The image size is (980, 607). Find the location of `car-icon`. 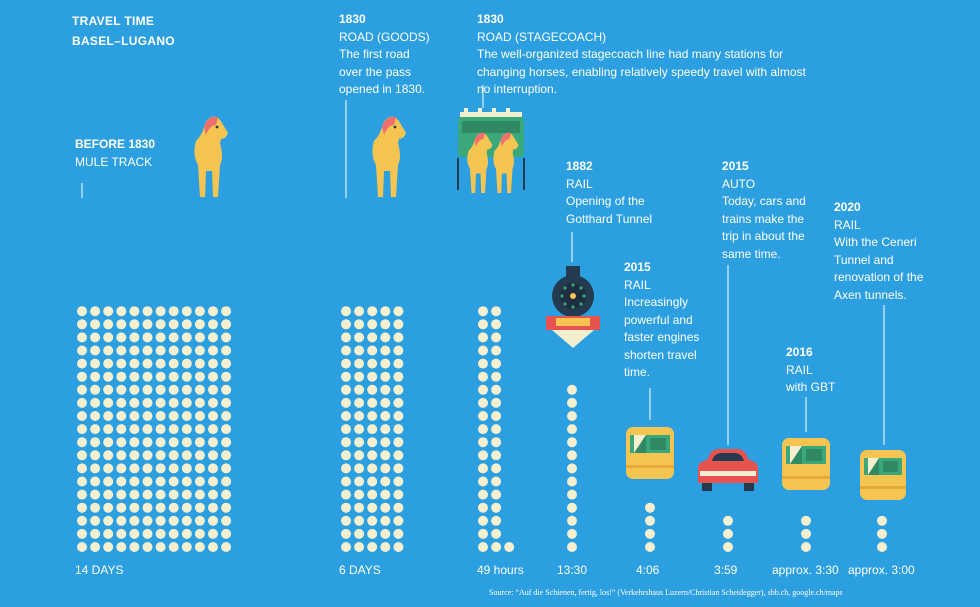

car-icon is located at coordinates (728, 470).